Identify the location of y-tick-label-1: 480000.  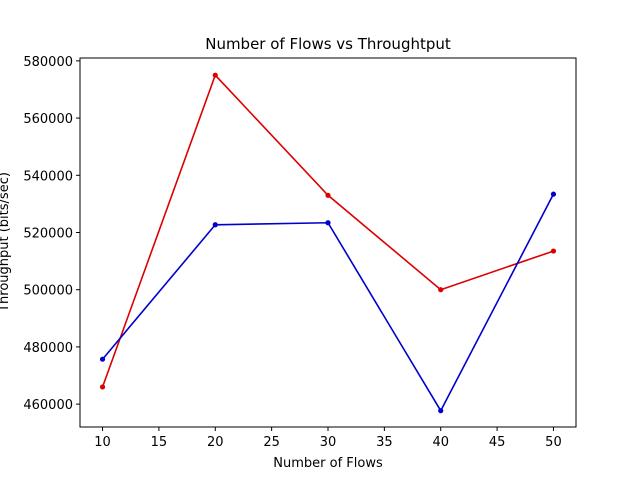
(48, 348).